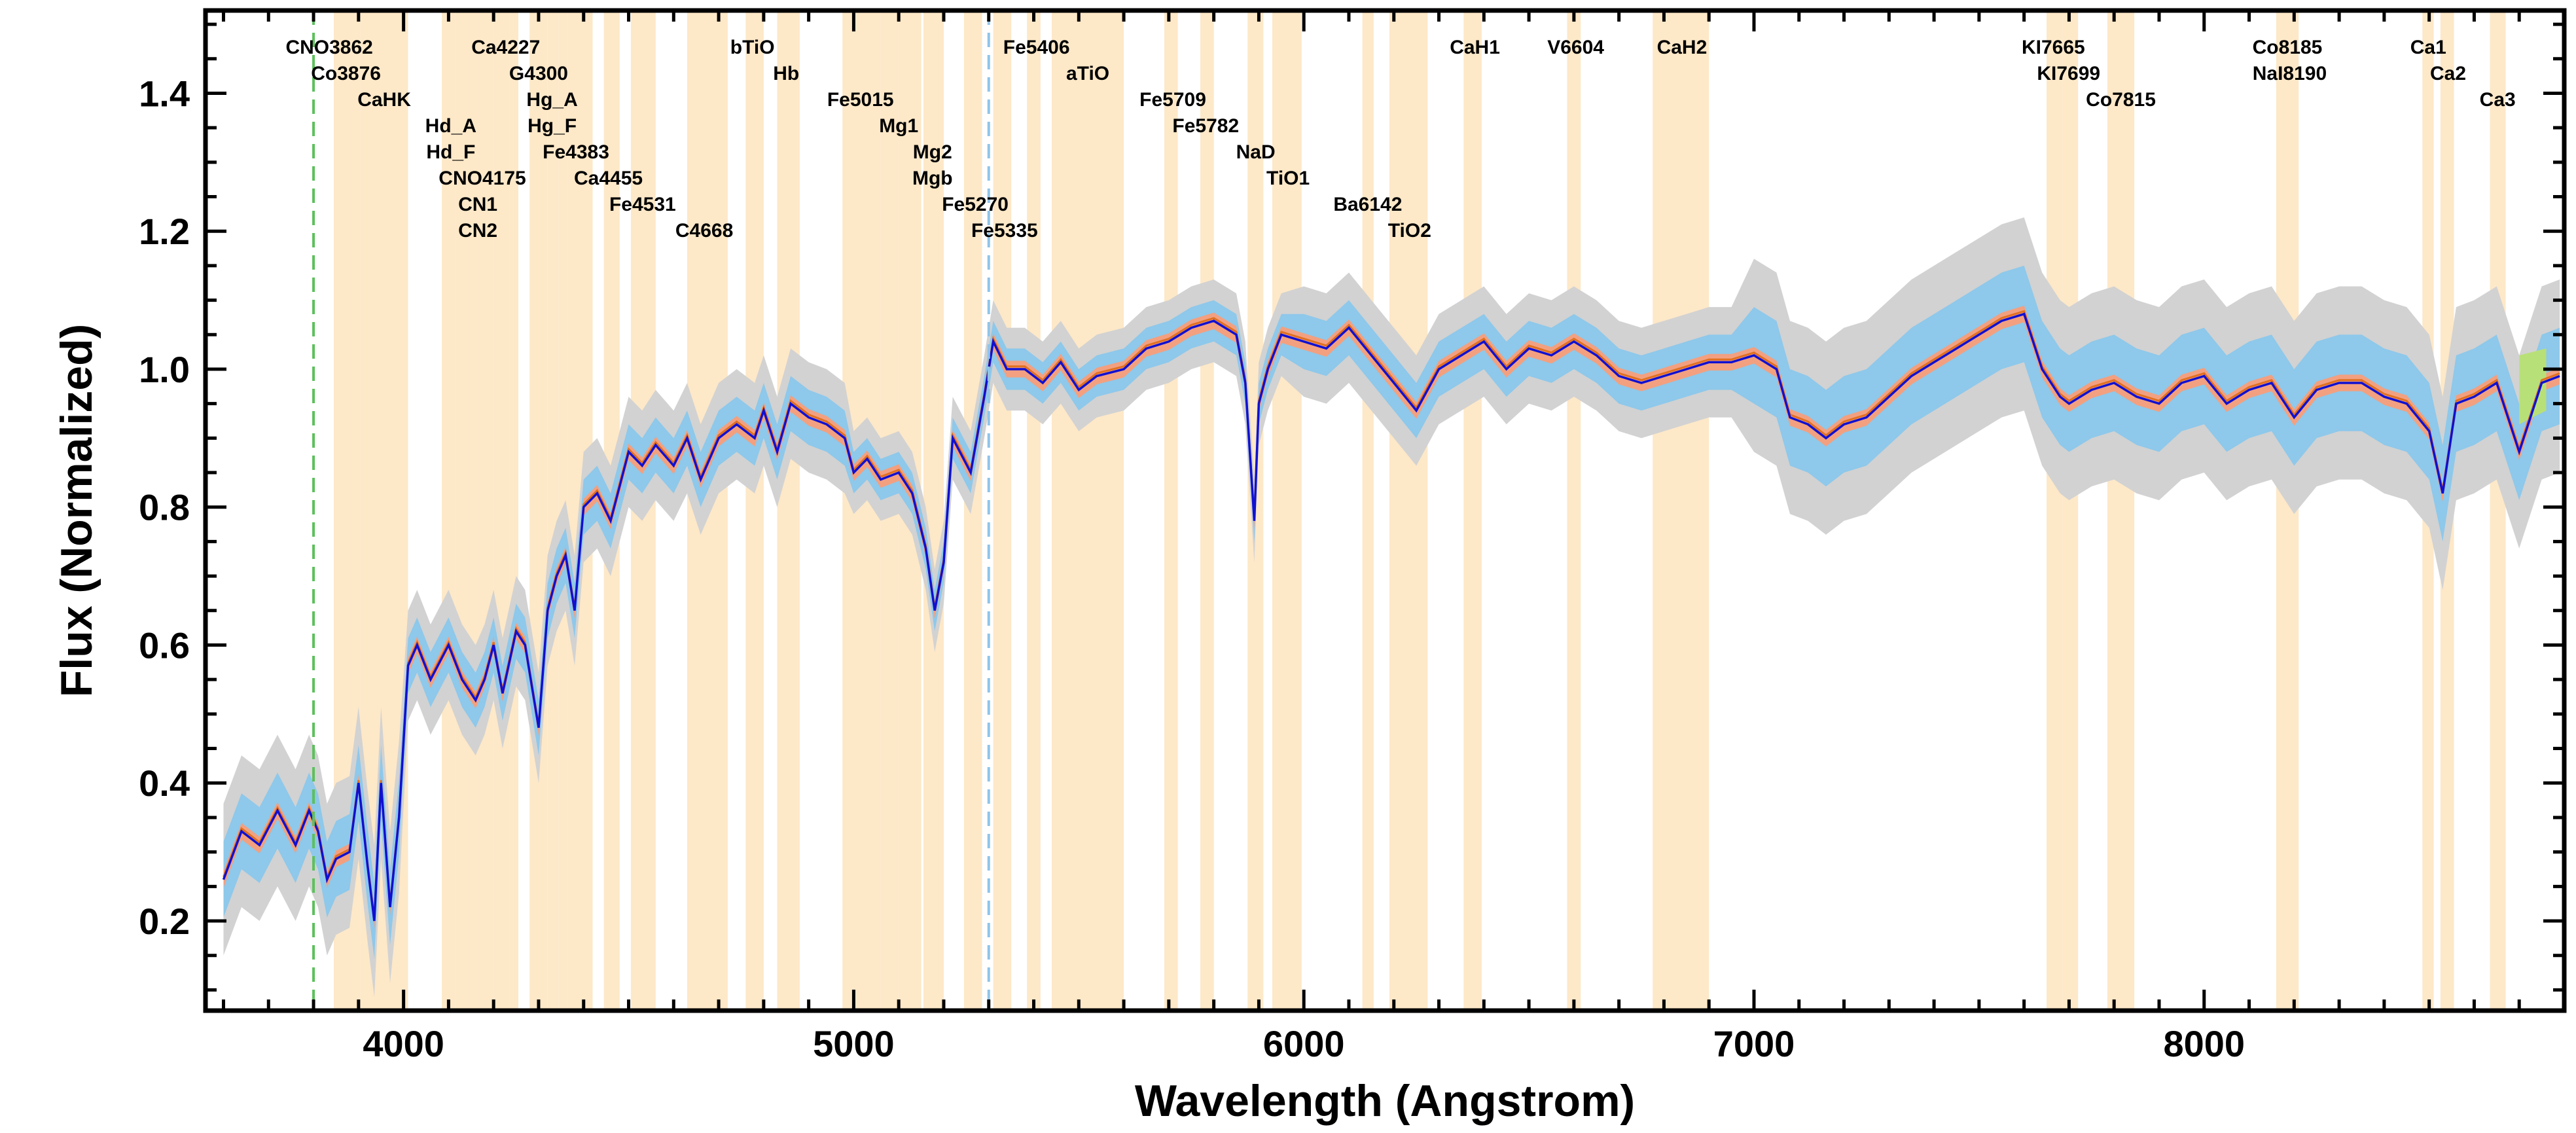  Describe the element at coordinates (1088, 510) in the screenshot. I see `band-atio` at that location.